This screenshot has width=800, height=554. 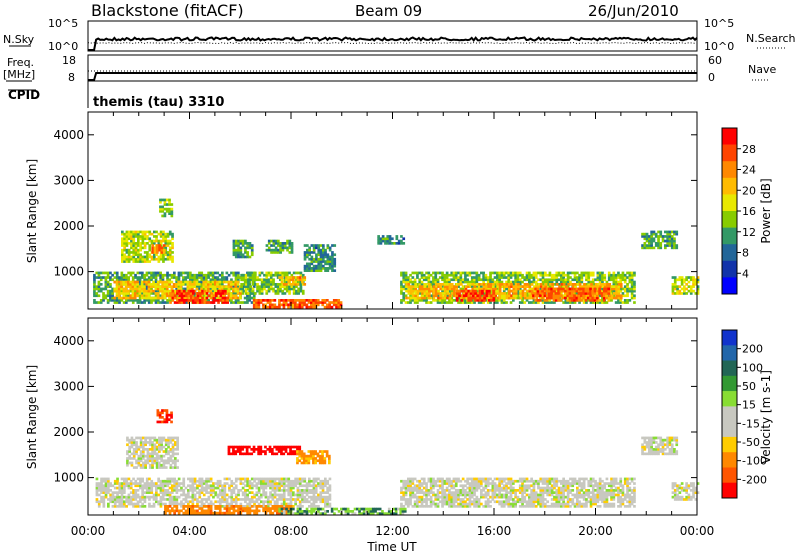 I want to click on time-tick-label-6: 00:00, so click(x=697, y=531).